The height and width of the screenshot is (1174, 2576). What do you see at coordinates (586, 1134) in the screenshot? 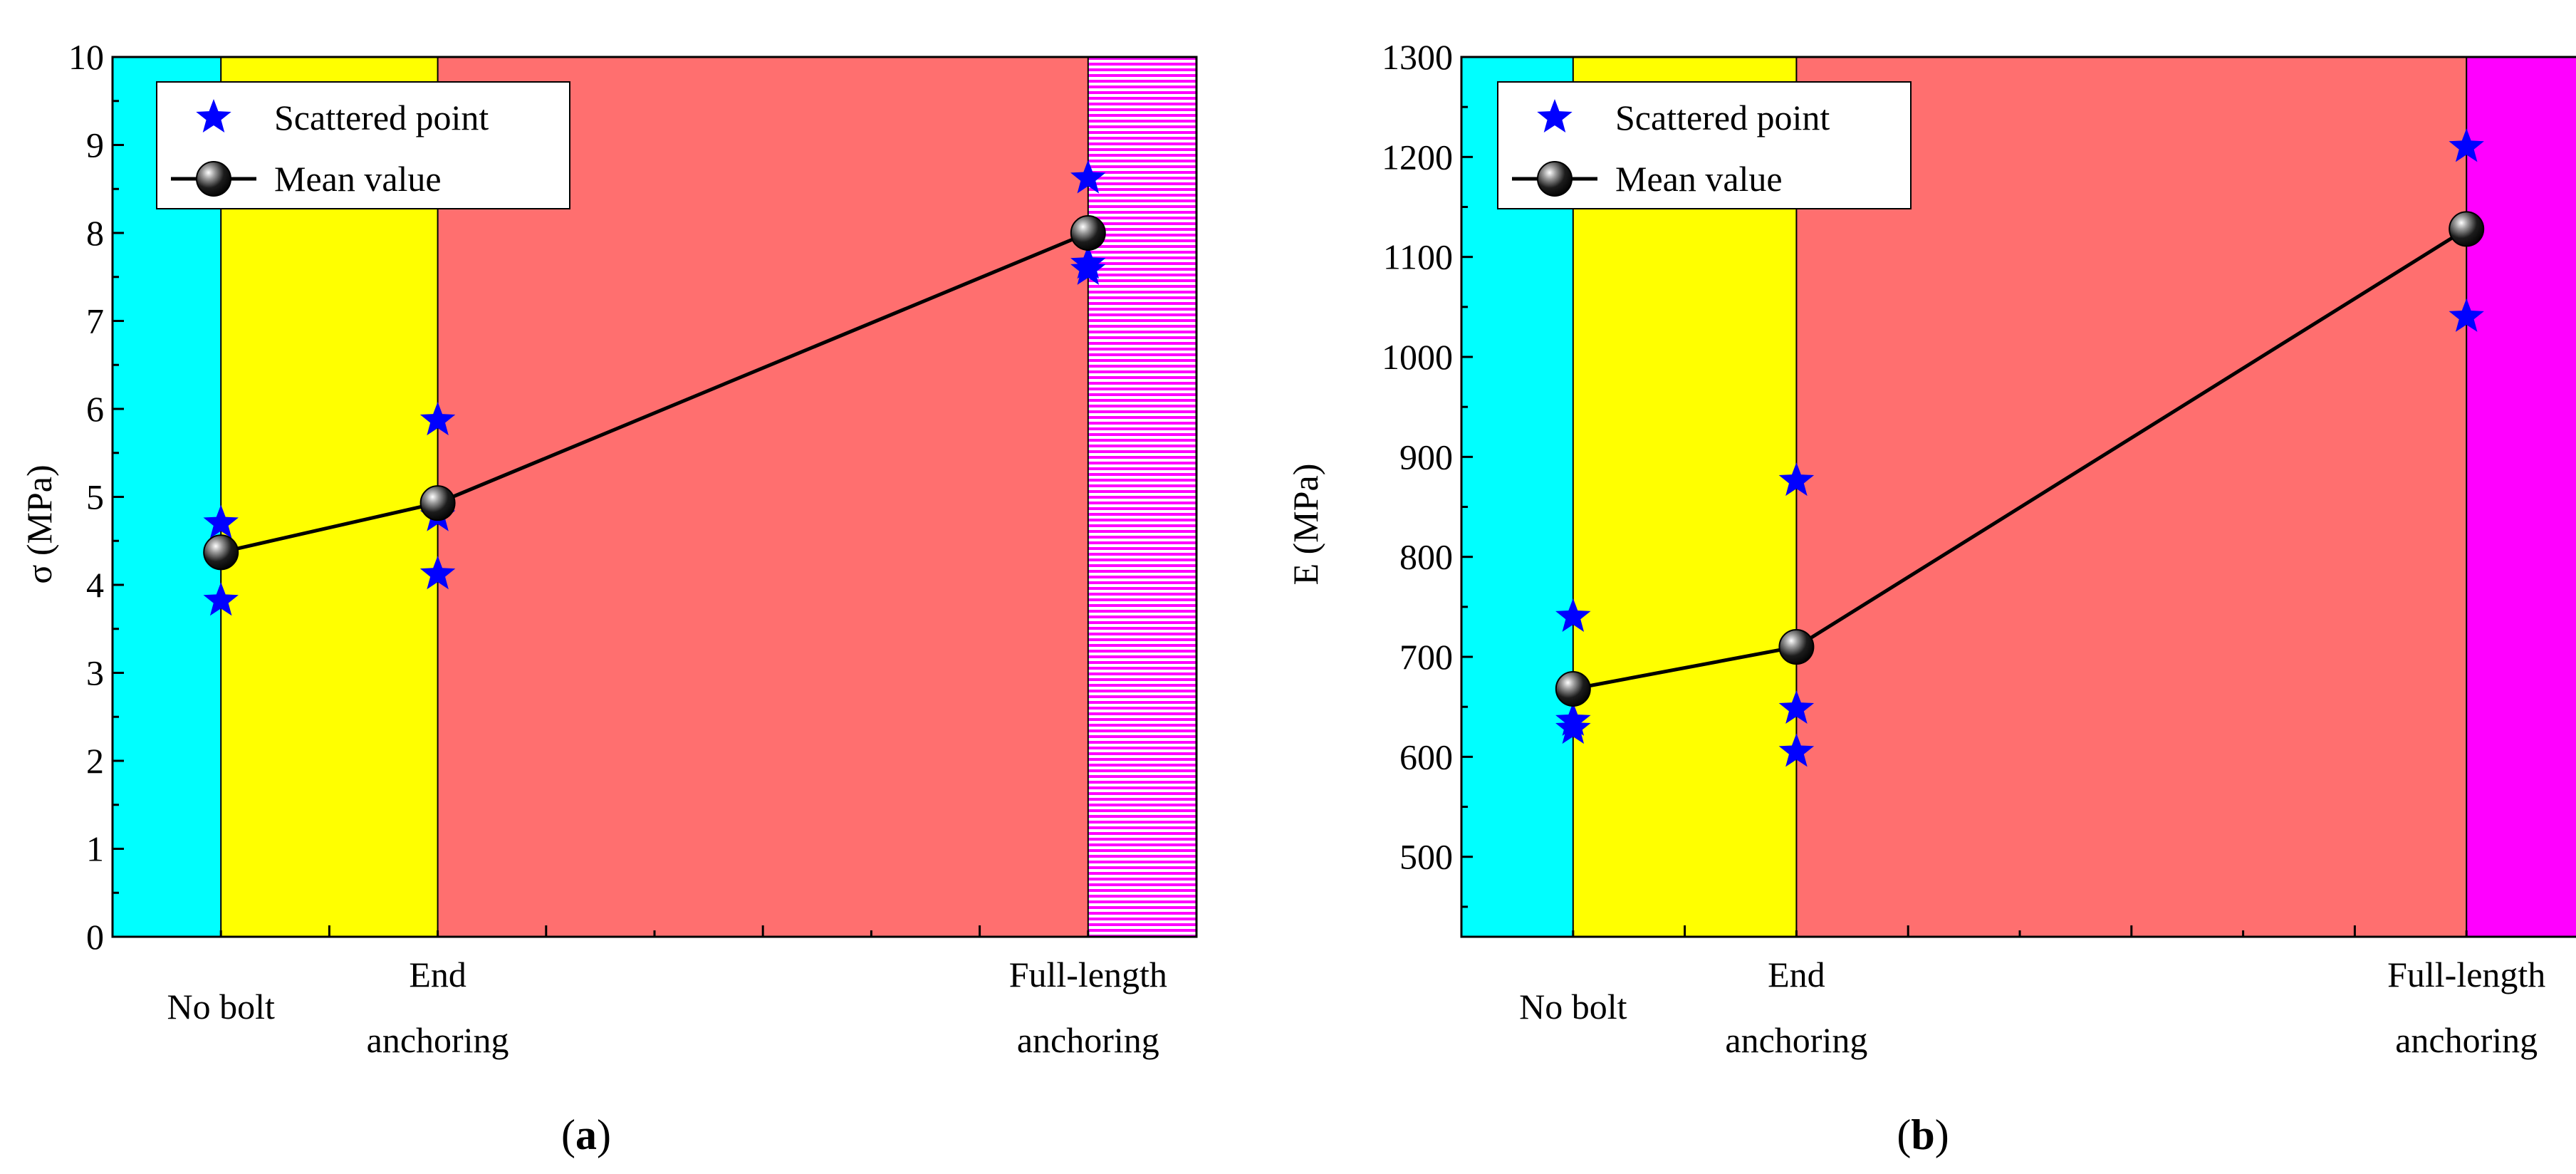
I see `panel-a-label: (a)` at bounding box center [586, 1134].